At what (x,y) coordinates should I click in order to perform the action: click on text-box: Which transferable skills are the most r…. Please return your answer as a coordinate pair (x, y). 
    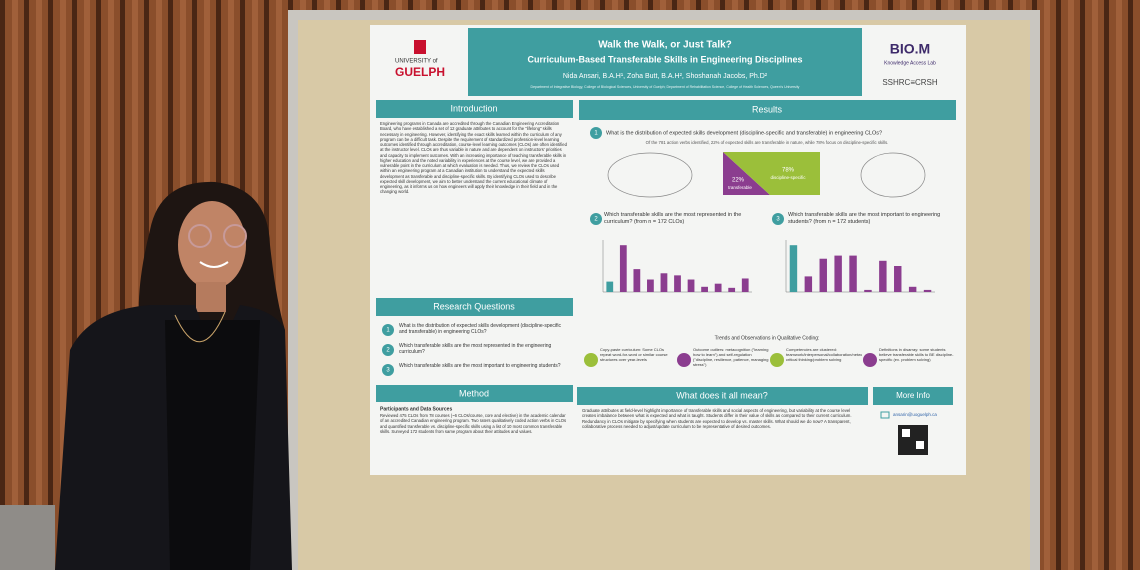
    Looking at the image, I should click on (672, 218).